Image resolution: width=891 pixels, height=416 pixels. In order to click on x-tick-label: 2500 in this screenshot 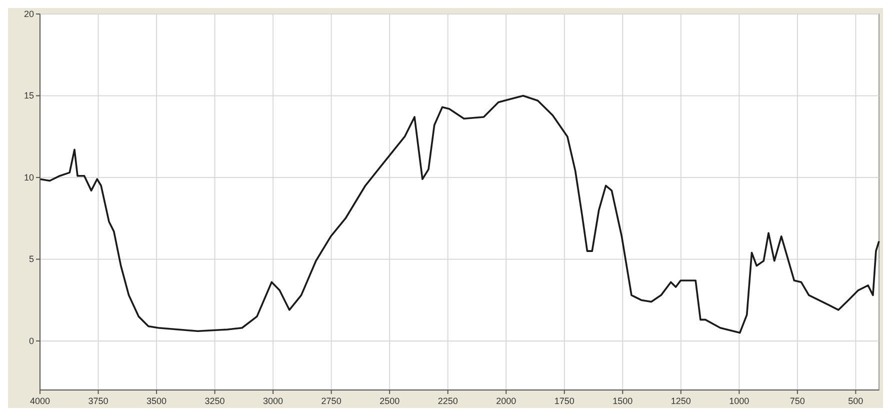, I will do `click(390, 401)`.